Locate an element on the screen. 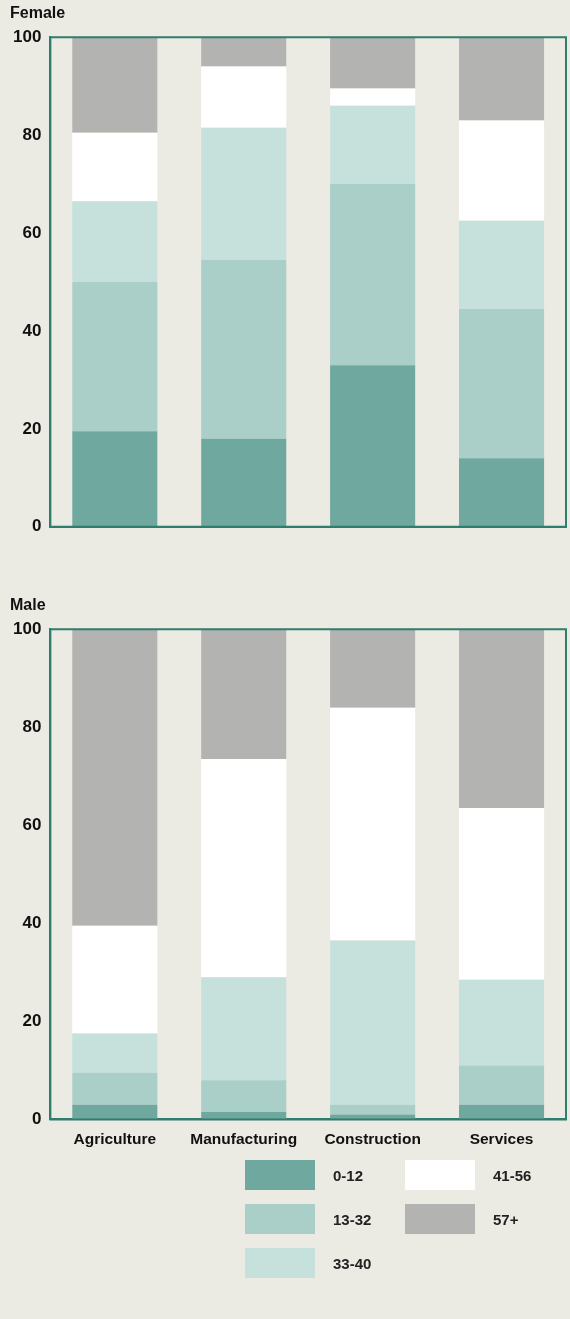 The image size is (570, 1319). x-tick-label: Manufacturing is located at coordinates (244, 1138).